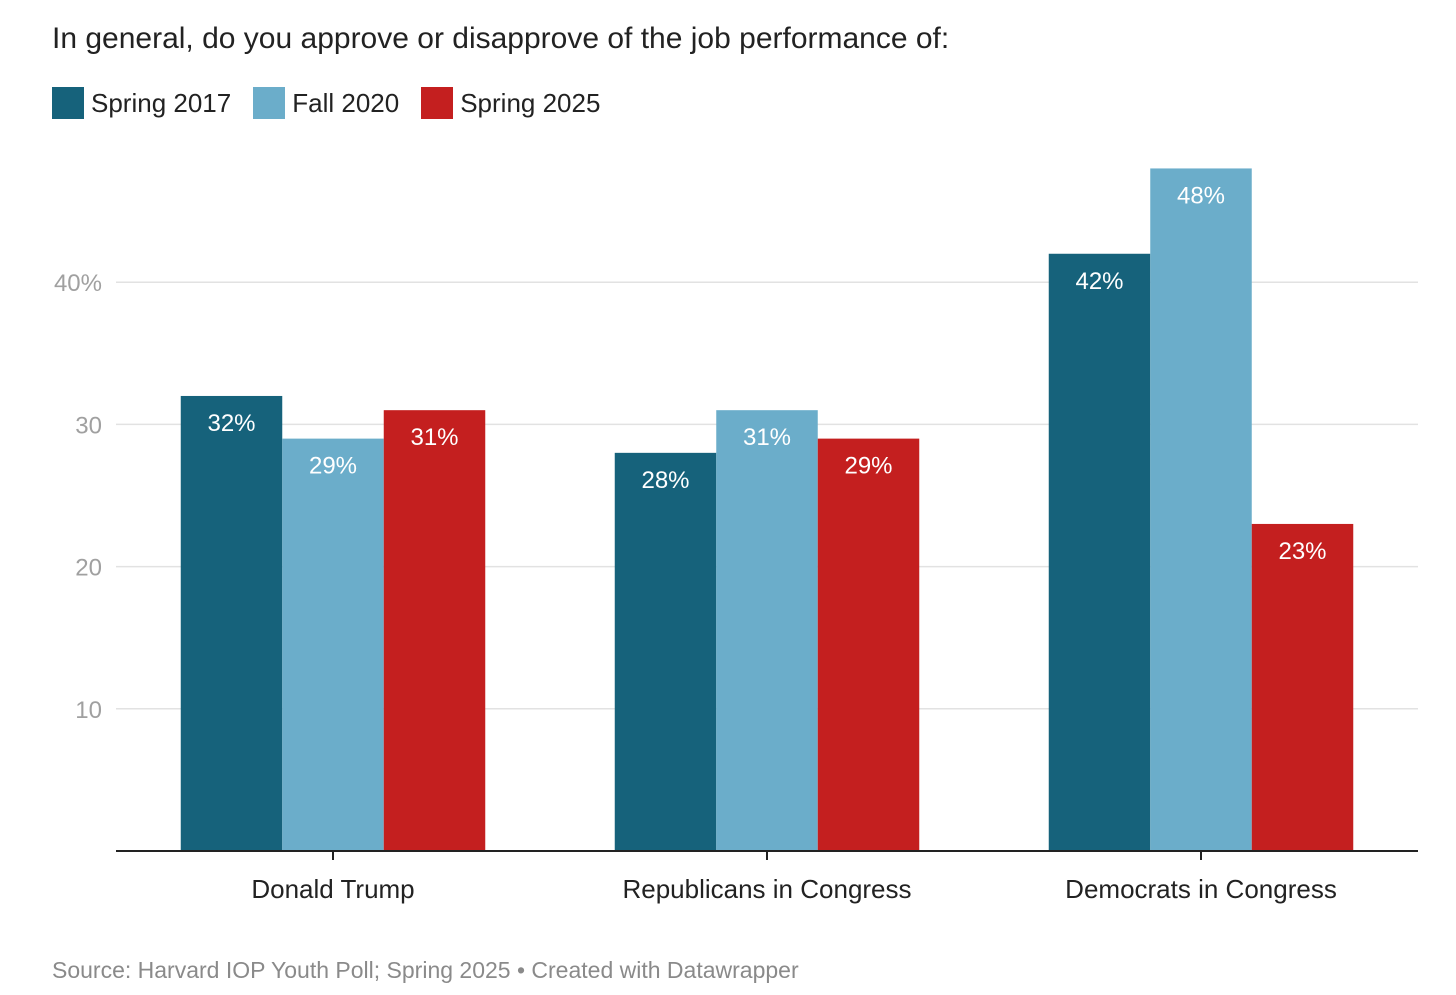 This screenshot has width=1456, height=995. Describe the element at coordinates (437, 103) in the screenshot. I see `legend-swatch-spring-2025` at that location.